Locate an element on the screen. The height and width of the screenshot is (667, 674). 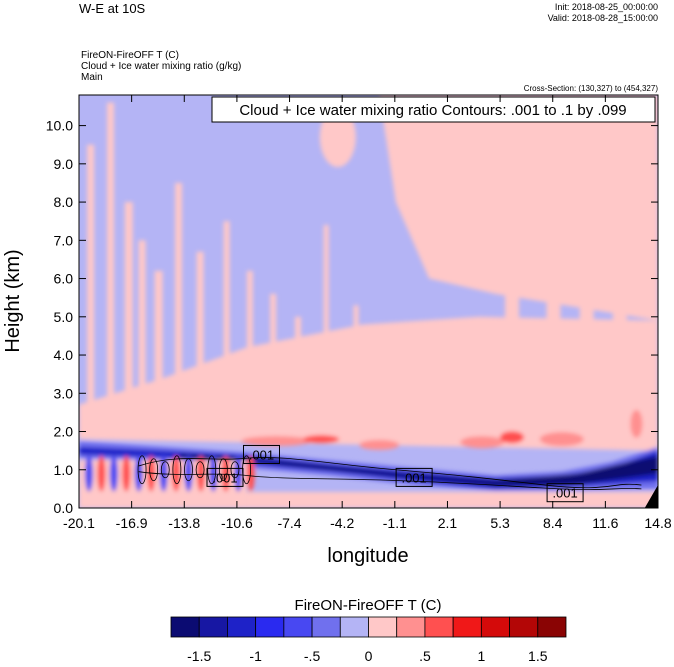
colorbar-tick-label: -1.5 is located at coordinates (199, 656).